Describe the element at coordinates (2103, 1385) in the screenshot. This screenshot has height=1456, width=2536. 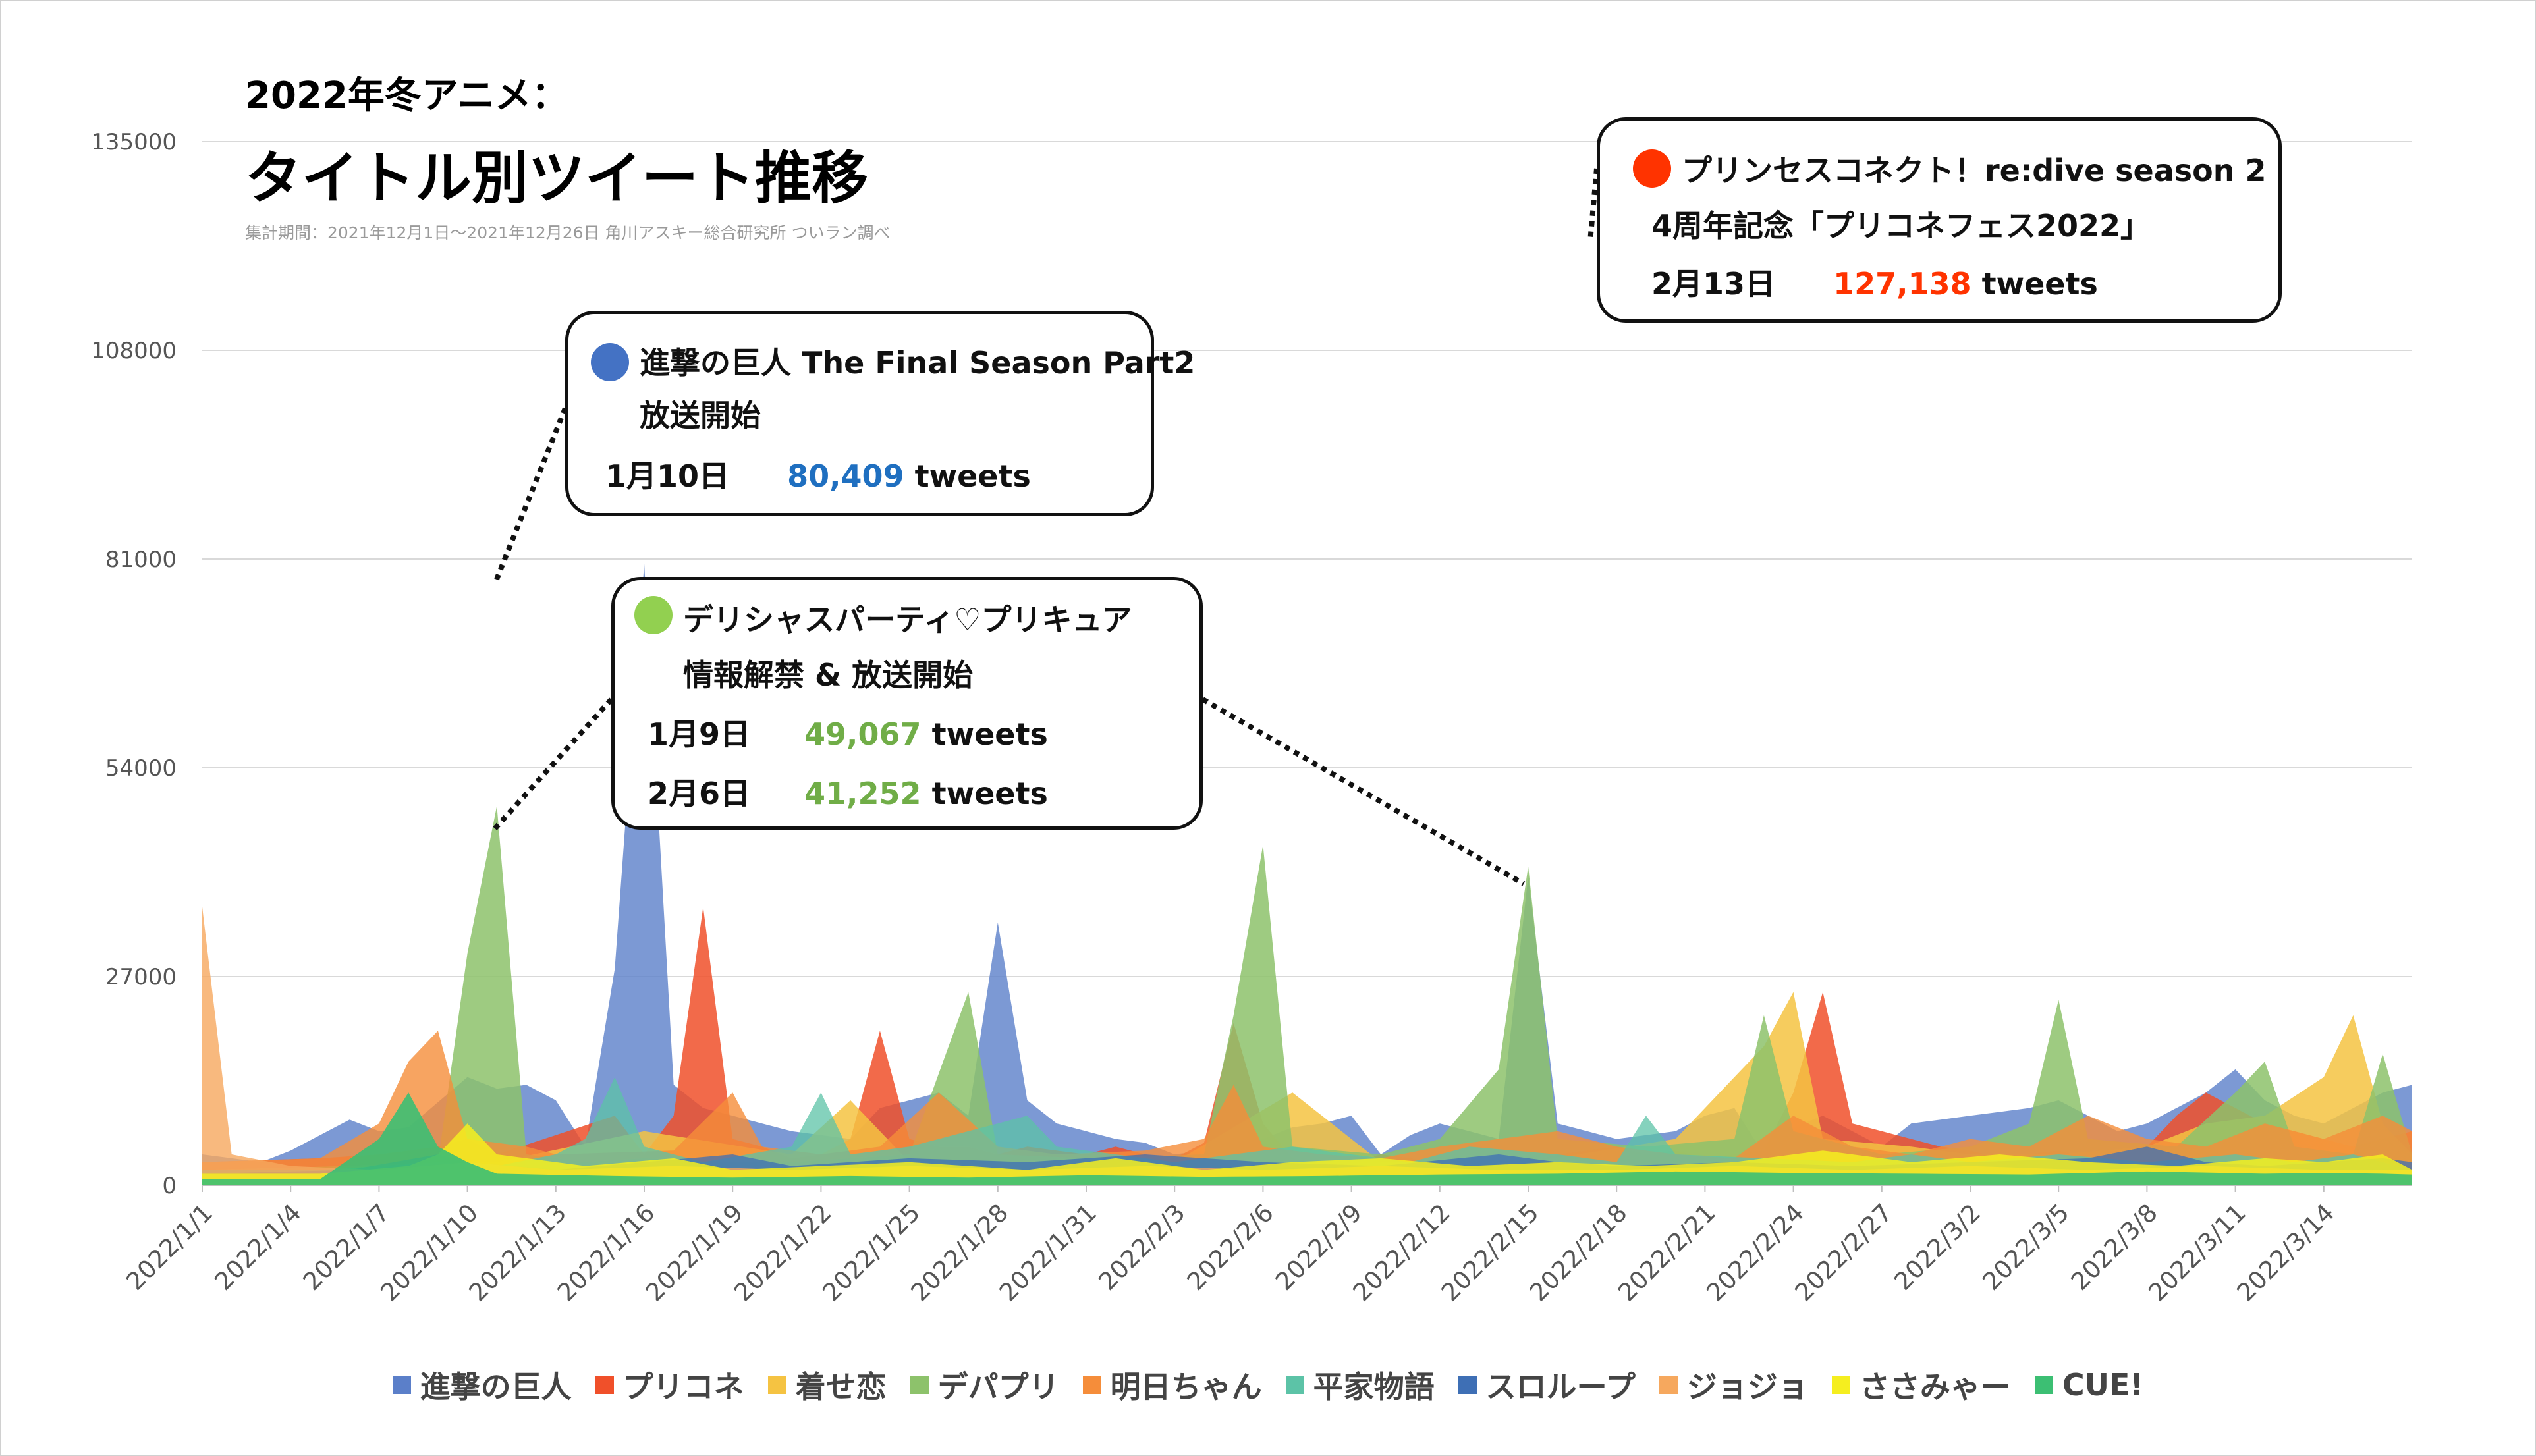
I see `legend-label: CUE!` at that location.